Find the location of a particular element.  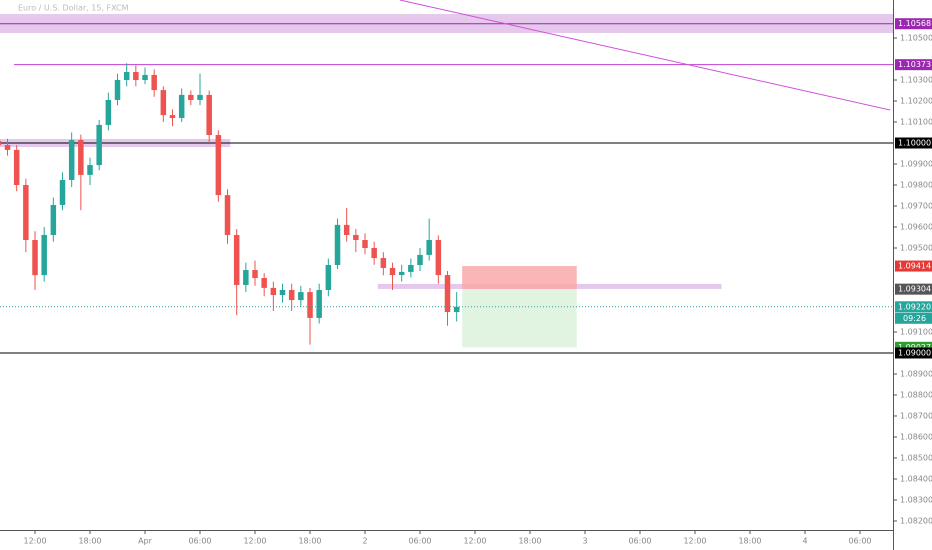

y-tick-label: 1.08600 is located at coordinates (916, 436).